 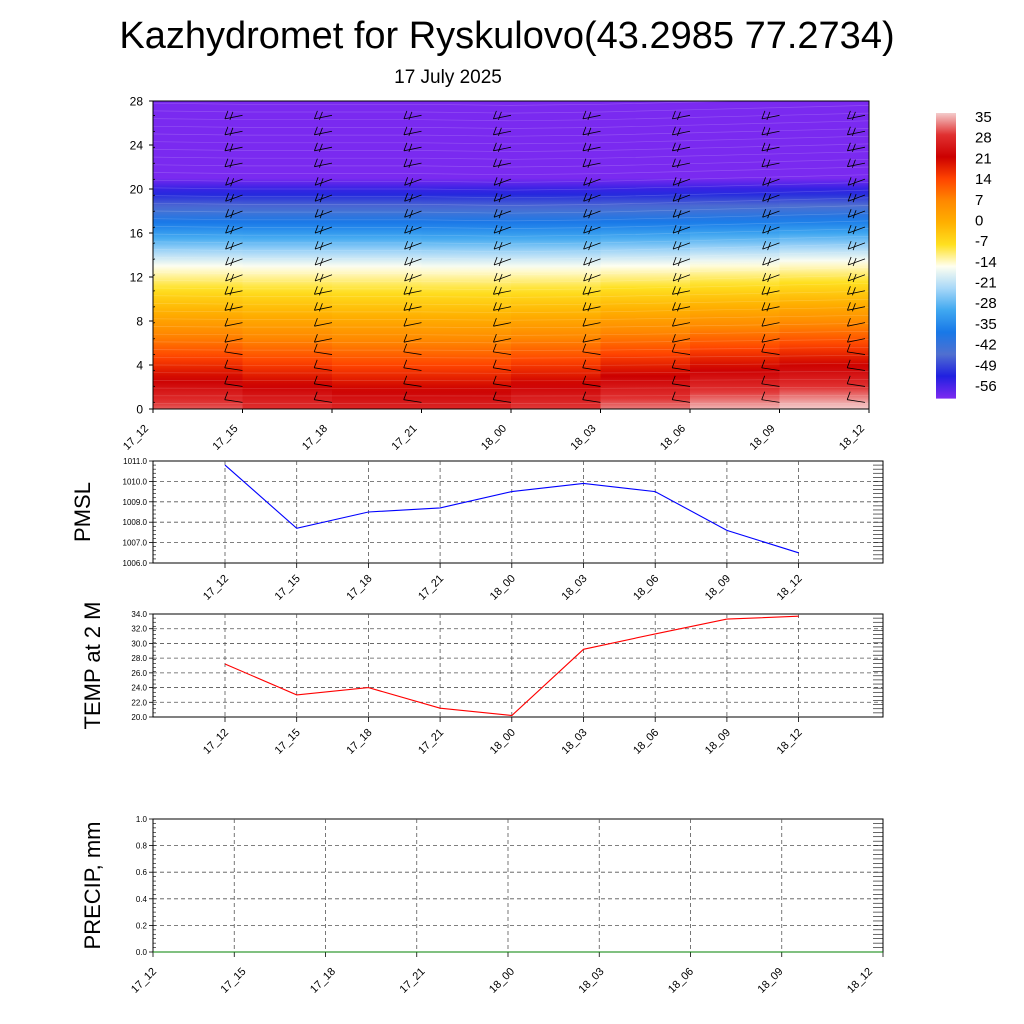 I want to click on y-tick-label: 1006.0, so click(x=135, y=563).